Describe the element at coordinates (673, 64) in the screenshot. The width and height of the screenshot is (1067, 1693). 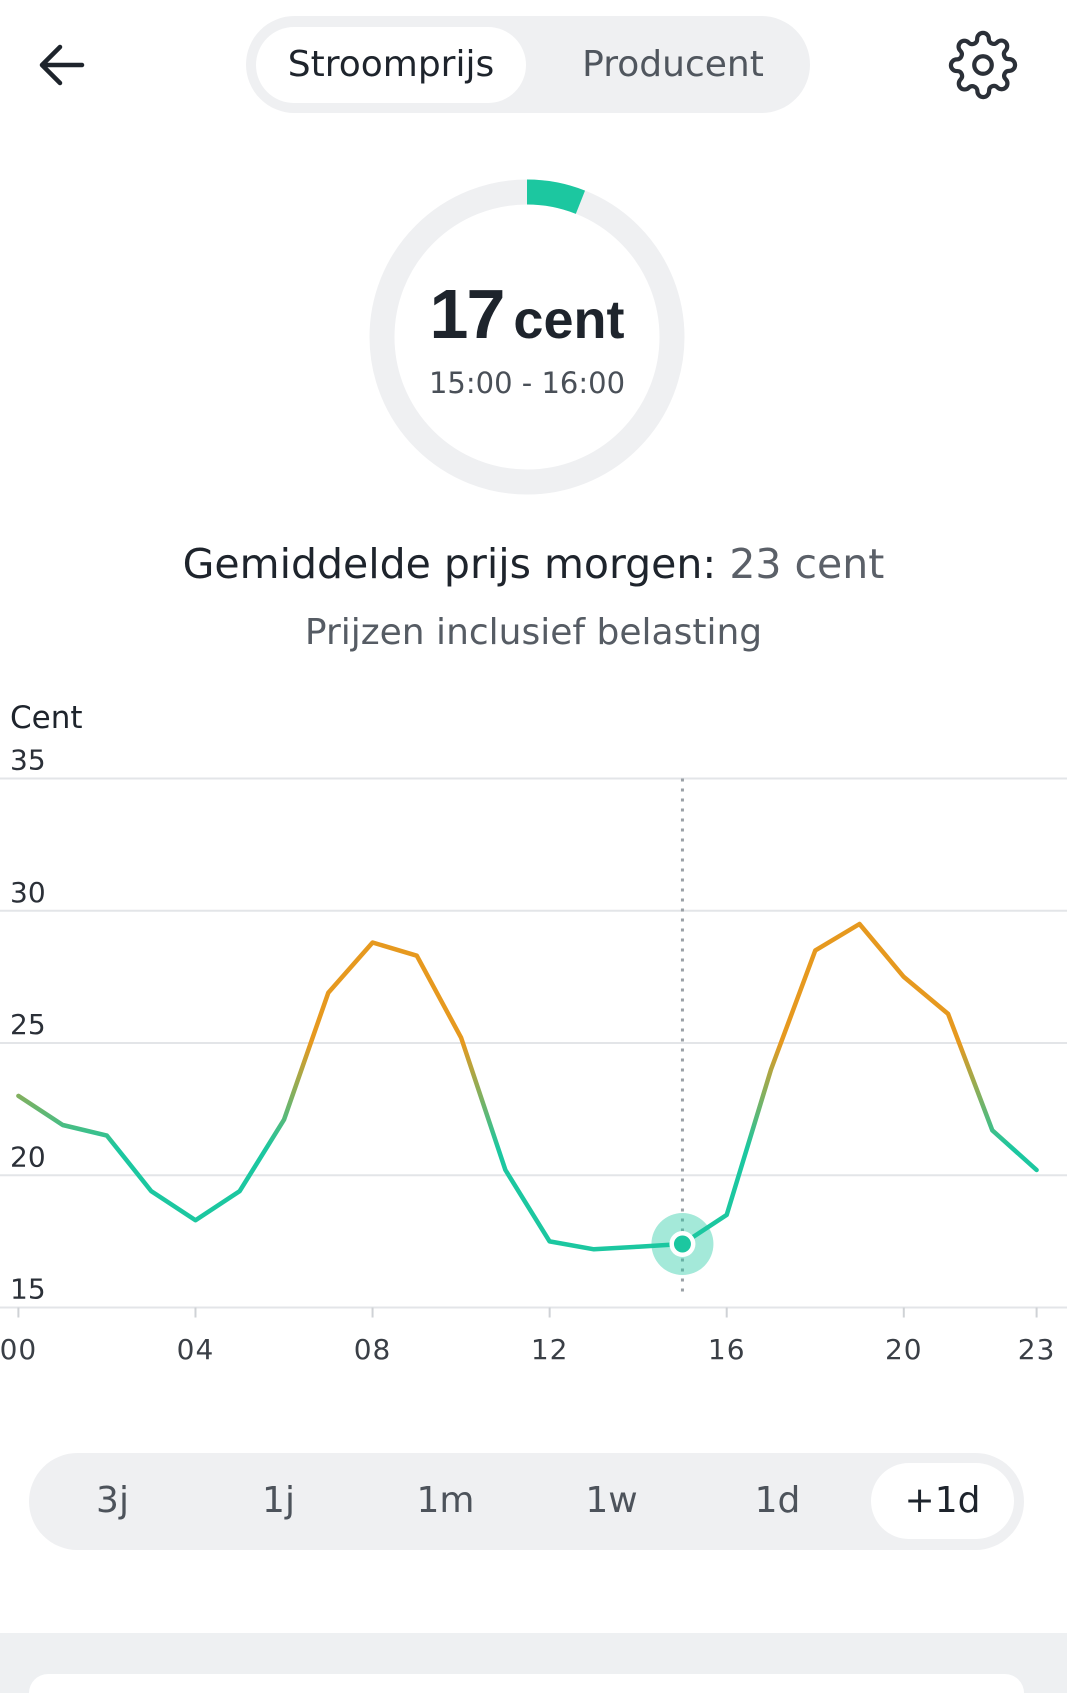
I see `tab-producent: Producent` at that location.